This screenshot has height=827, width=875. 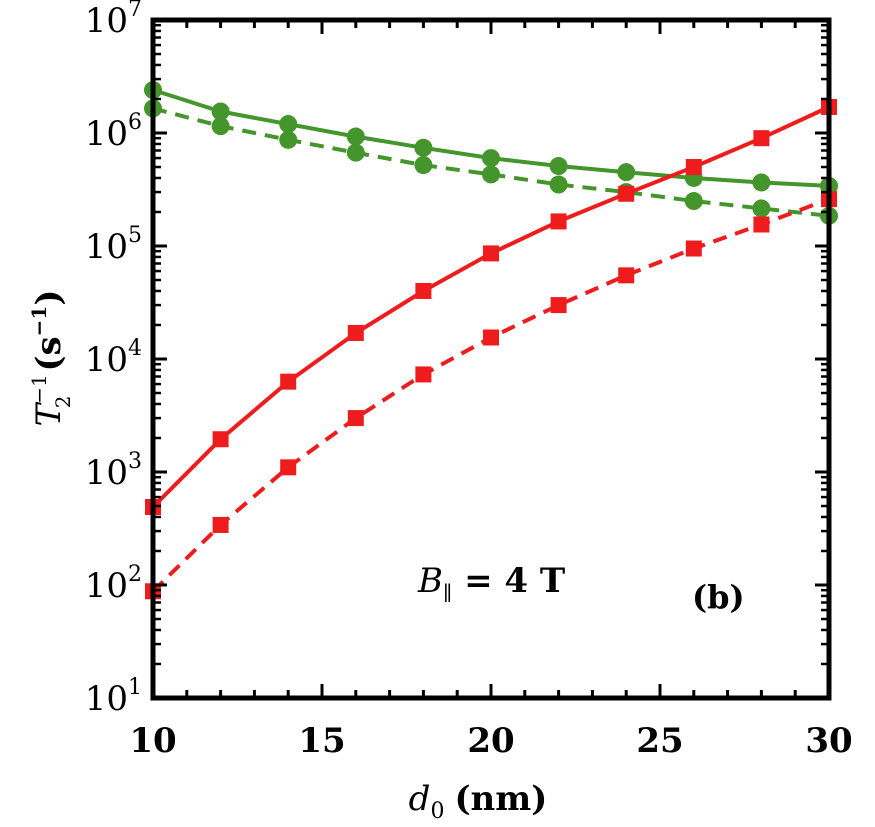 I want to click on y-axis-title-group: T−12(s−1), so click(x=51, y=358).